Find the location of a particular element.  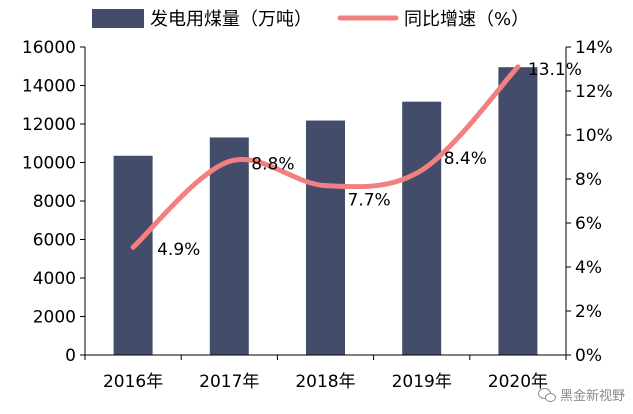

y-right-tick-label: 10% is located at coordinates (594, 136).